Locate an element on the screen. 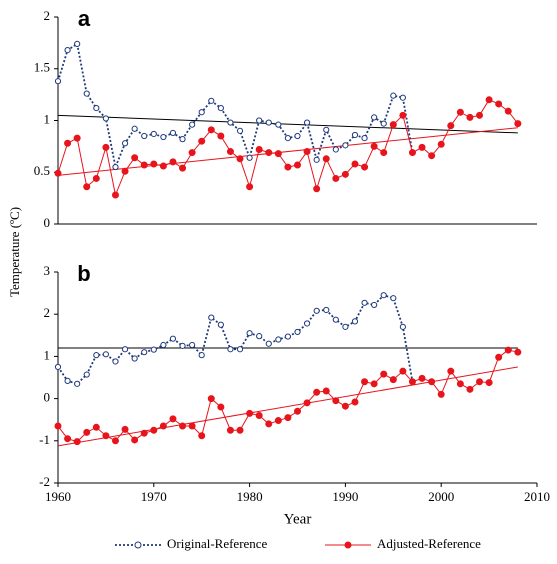 The image size is (557, 564). panel-label: b is located at coordinates (83, 273).